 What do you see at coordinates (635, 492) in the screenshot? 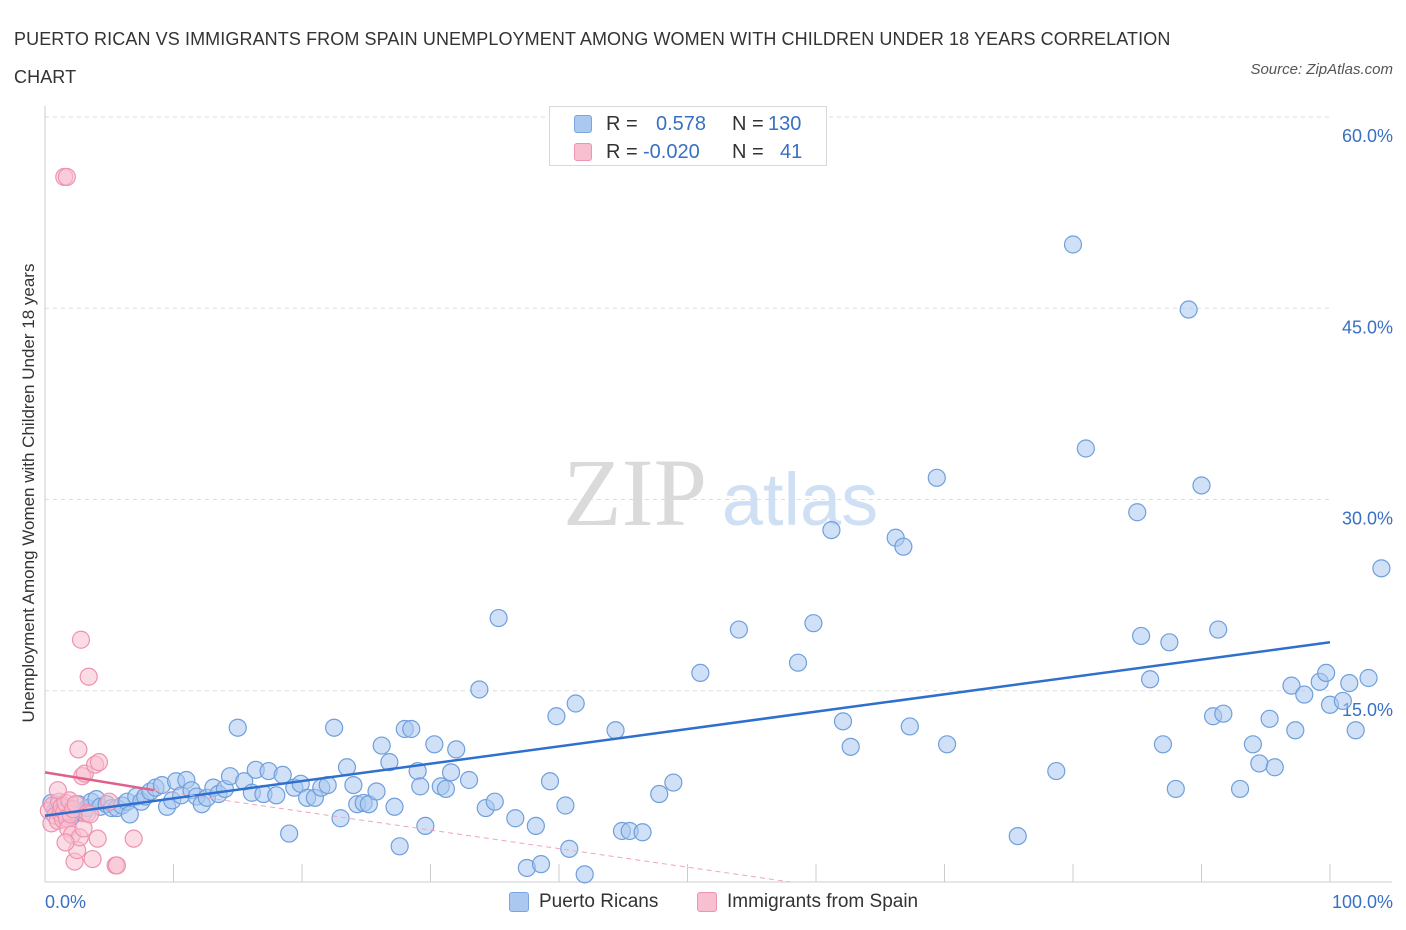
I see `watermark-zip: ZIP` at bounding box center [635, 492].